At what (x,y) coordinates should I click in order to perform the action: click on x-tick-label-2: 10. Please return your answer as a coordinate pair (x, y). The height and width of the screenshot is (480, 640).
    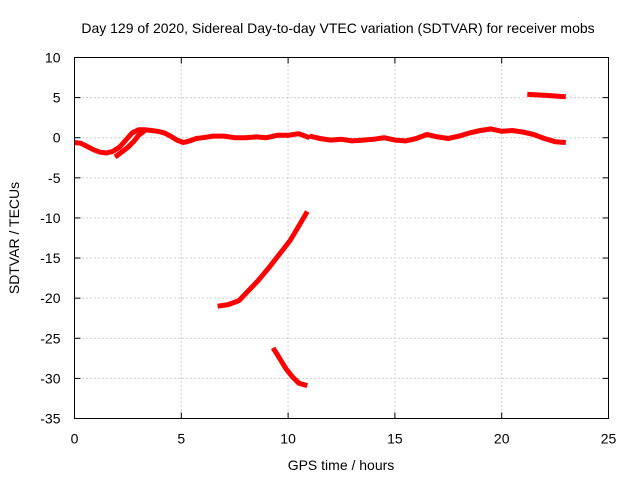
    Looking at the image, I should click on (288, 439).